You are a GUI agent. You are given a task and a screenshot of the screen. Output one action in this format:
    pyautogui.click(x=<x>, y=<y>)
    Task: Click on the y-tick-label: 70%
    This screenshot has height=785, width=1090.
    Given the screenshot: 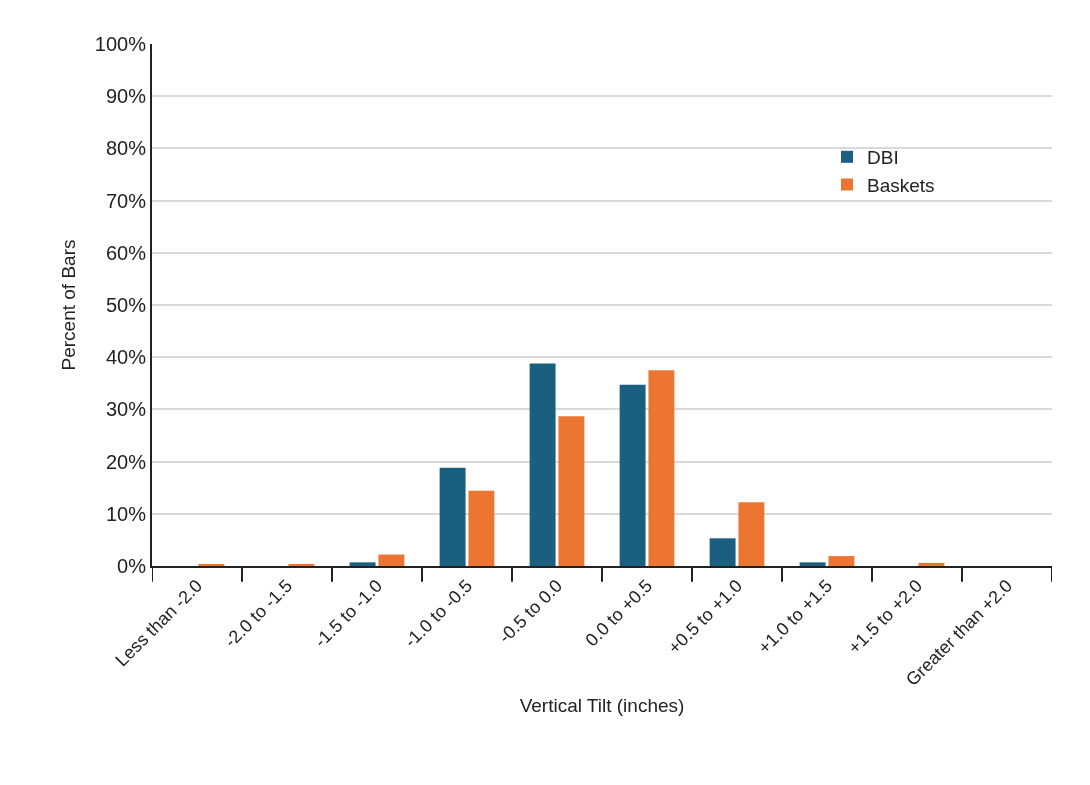 What is the action you would take?
    pyautogui.click(x=126, y=200)
    